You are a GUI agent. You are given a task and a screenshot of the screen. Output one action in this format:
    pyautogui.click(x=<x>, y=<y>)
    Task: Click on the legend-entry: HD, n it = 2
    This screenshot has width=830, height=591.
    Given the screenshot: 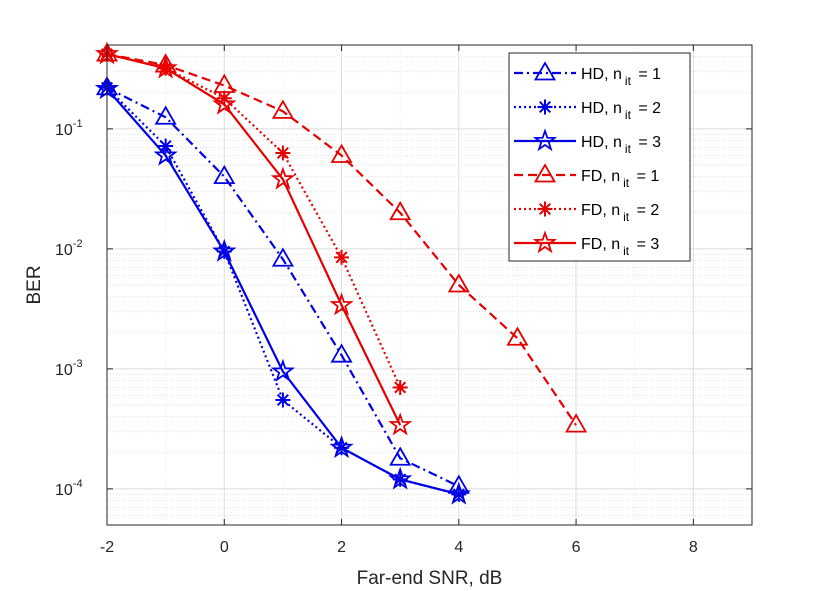 What is the action you would take?
    pyautogui.click(x=587, y=110)
    